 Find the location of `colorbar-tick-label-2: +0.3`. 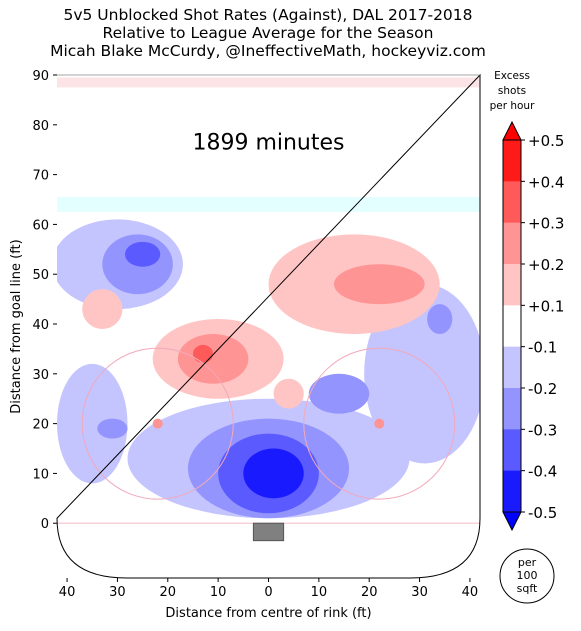

colorbar-tick-label-2: +0.3 is located at coordinates (546, 224).